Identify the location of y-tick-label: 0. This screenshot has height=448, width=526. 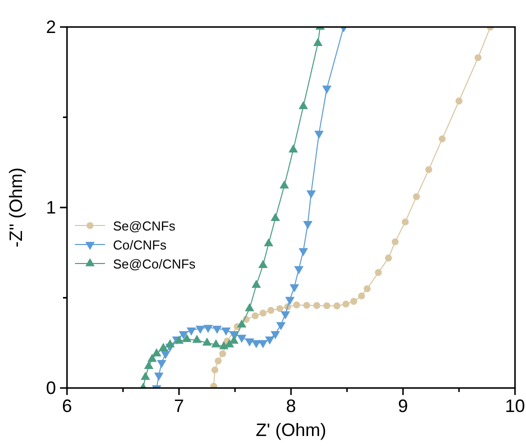
(51, 388).